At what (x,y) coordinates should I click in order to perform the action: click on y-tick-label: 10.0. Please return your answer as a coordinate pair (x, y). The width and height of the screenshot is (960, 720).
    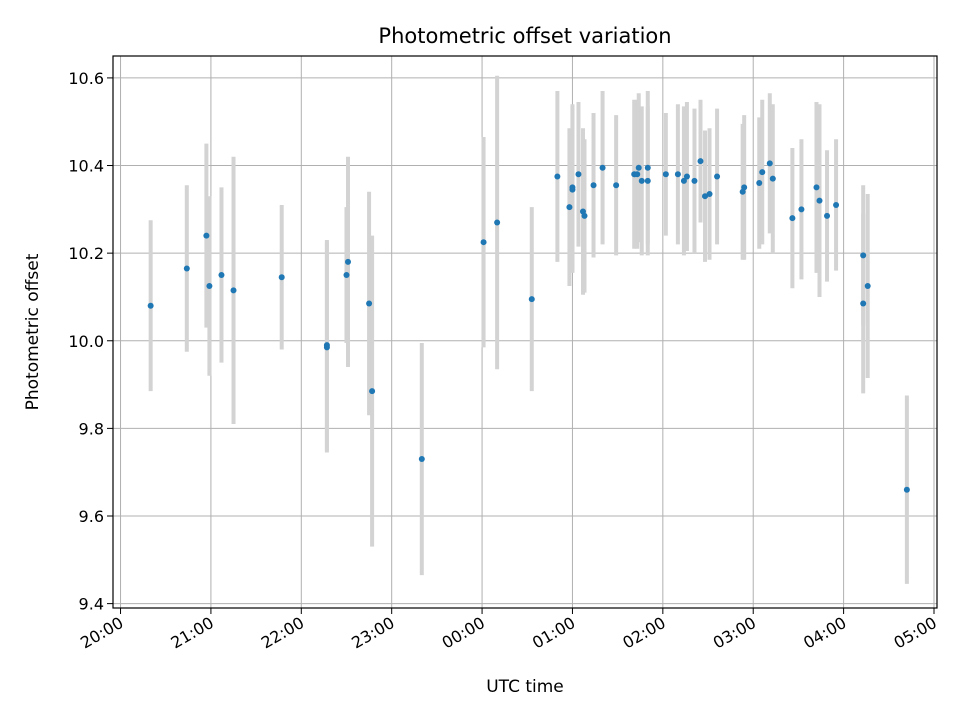
    Looking at the image, I should click on (86, 341).